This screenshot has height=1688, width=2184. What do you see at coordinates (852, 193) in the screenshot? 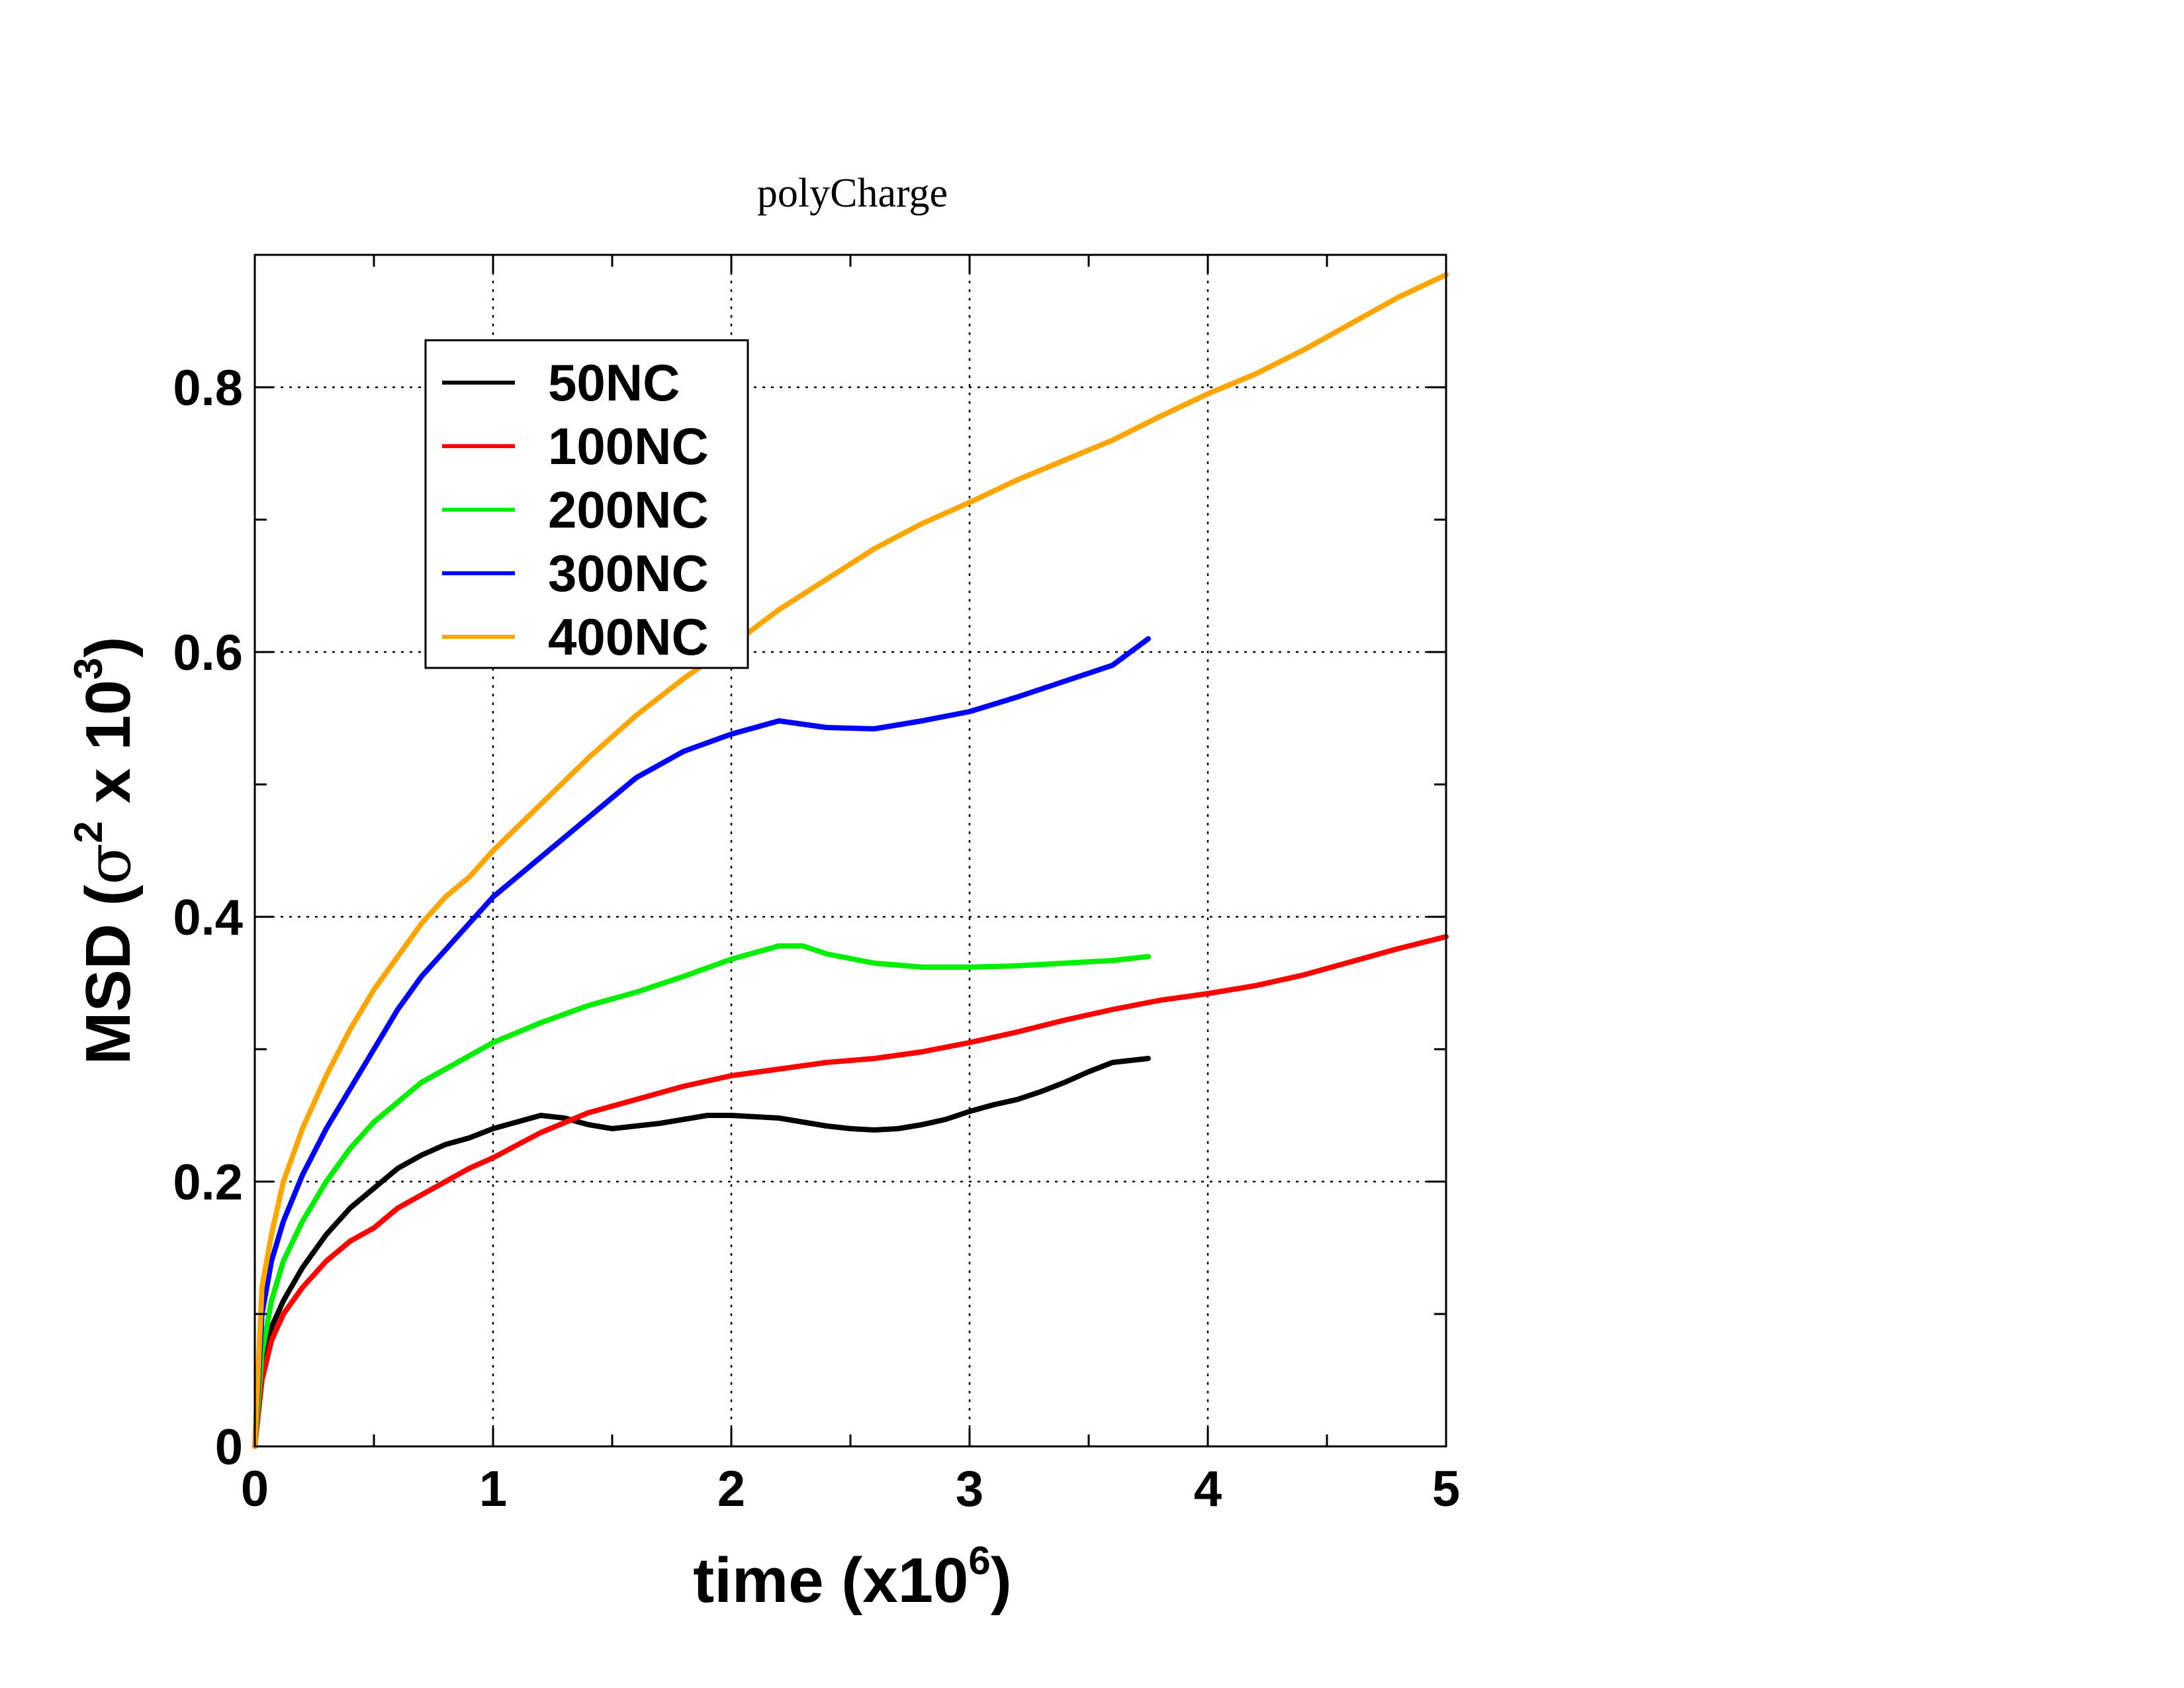
I see `chart-title: polyCharge` at bounding box center [852, 193].